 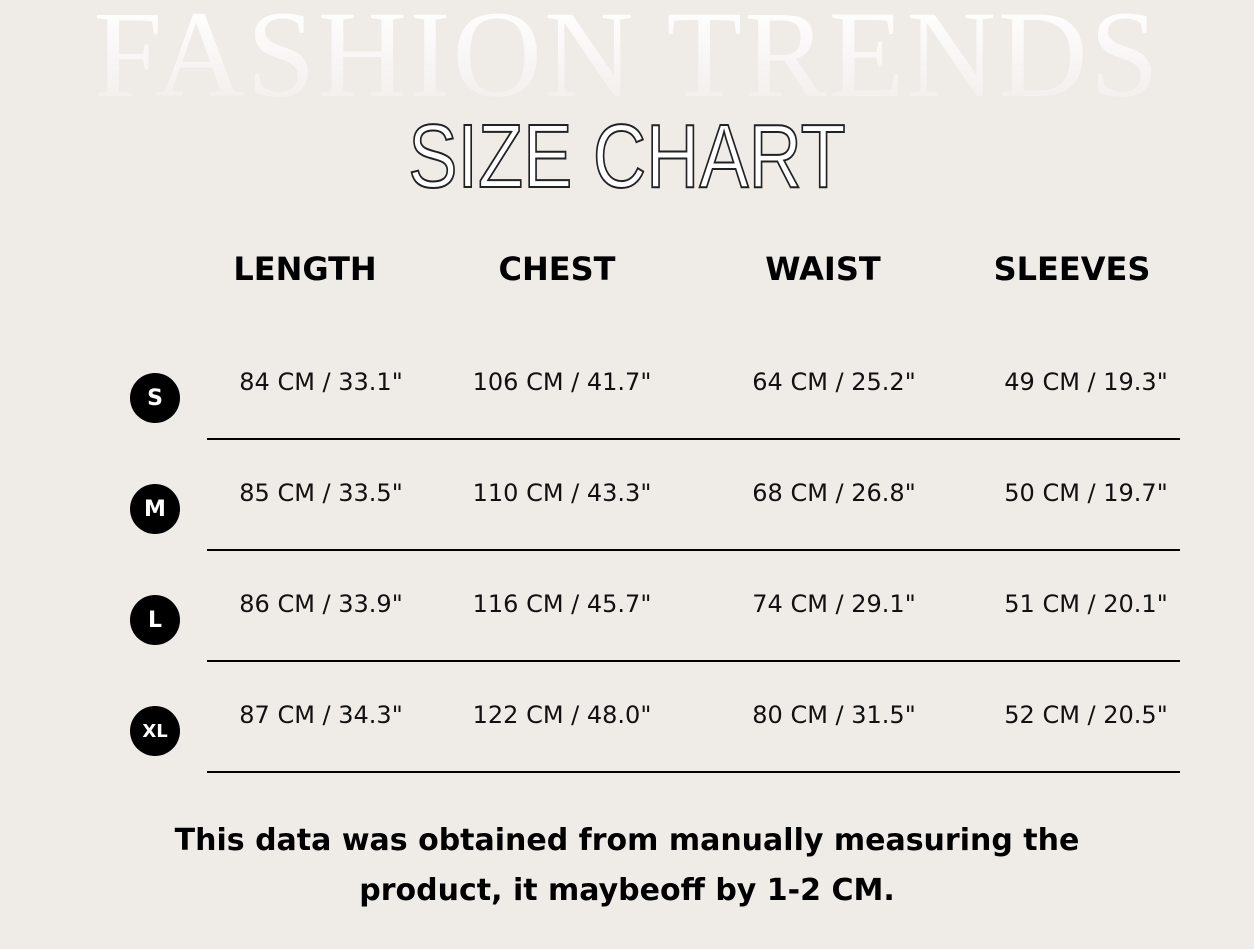 I want to click on table-cell-xl-length: 87 CM / 34.3", so click(x=321, y=715).